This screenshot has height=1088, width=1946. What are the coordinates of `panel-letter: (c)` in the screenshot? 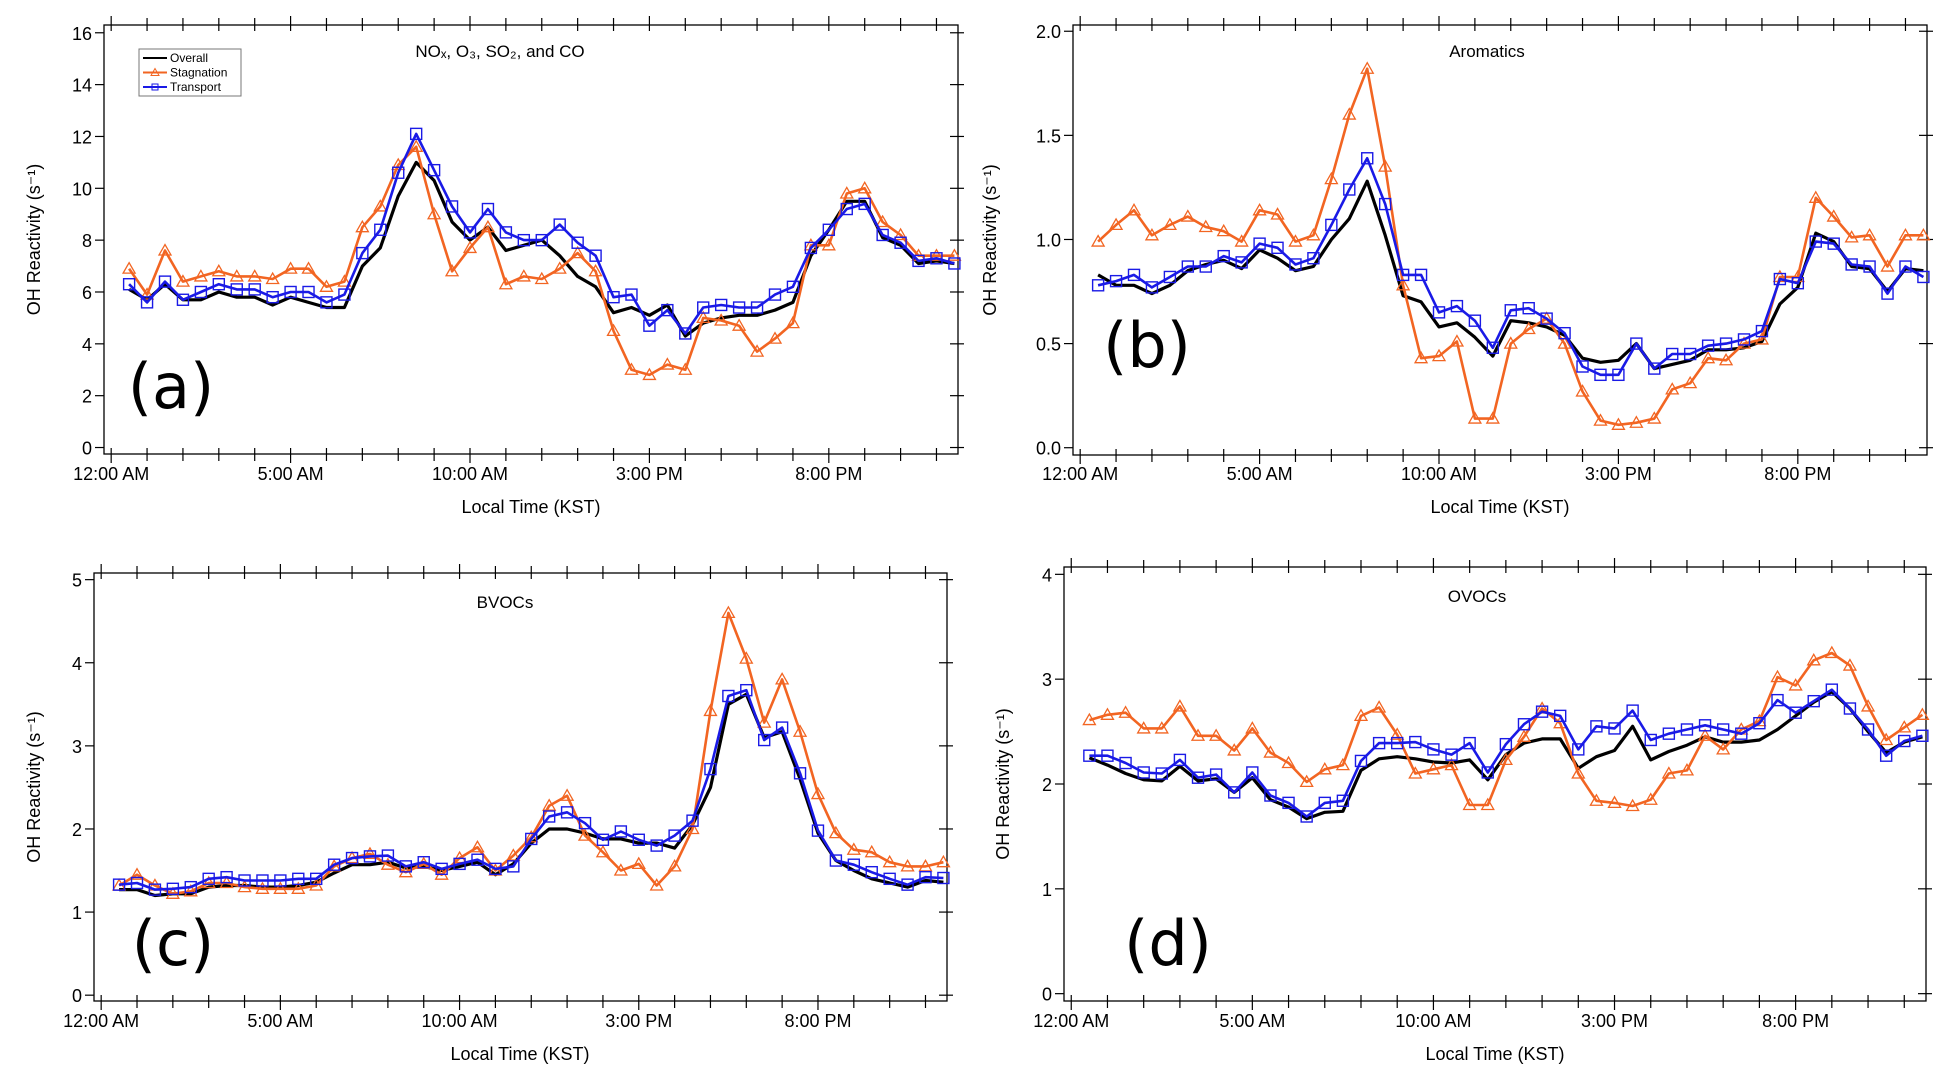 It's located at (173, 943).